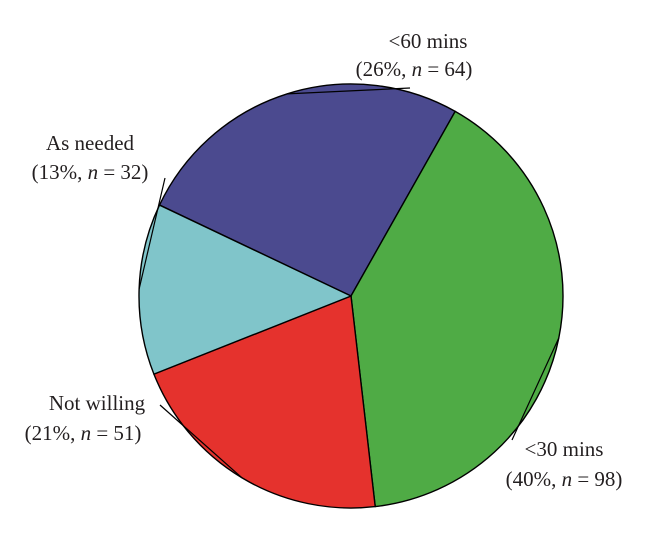 The height and width of the screenshot is (541, 660). I want to click on label-notwilling-name: Not willing, so click(97, 403).